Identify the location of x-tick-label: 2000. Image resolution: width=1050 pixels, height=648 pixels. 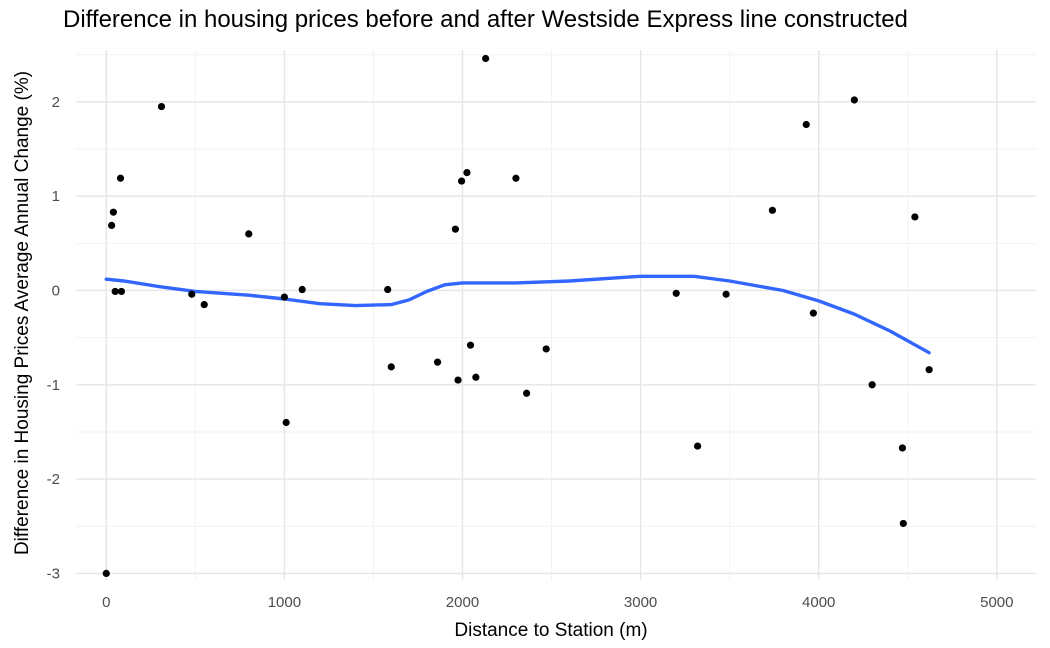
(462, 602).